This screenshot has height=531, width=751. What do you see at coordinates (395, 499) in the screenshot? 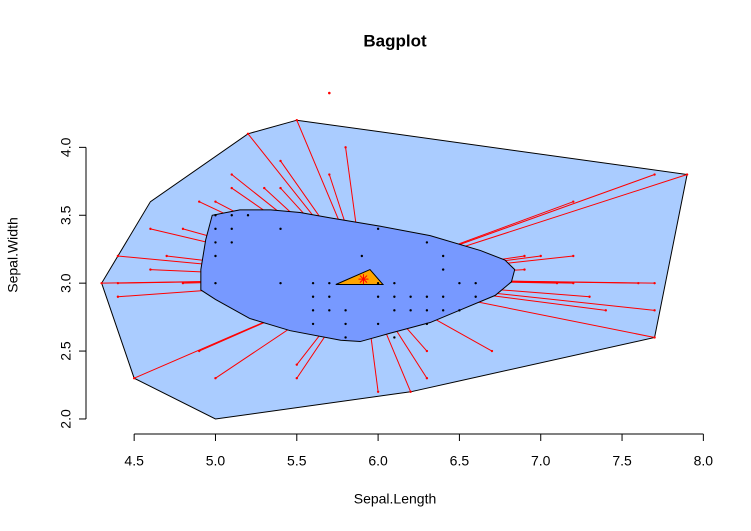
I see `x-axis-label: Sepal.Length` at bounding box center [395, 499].